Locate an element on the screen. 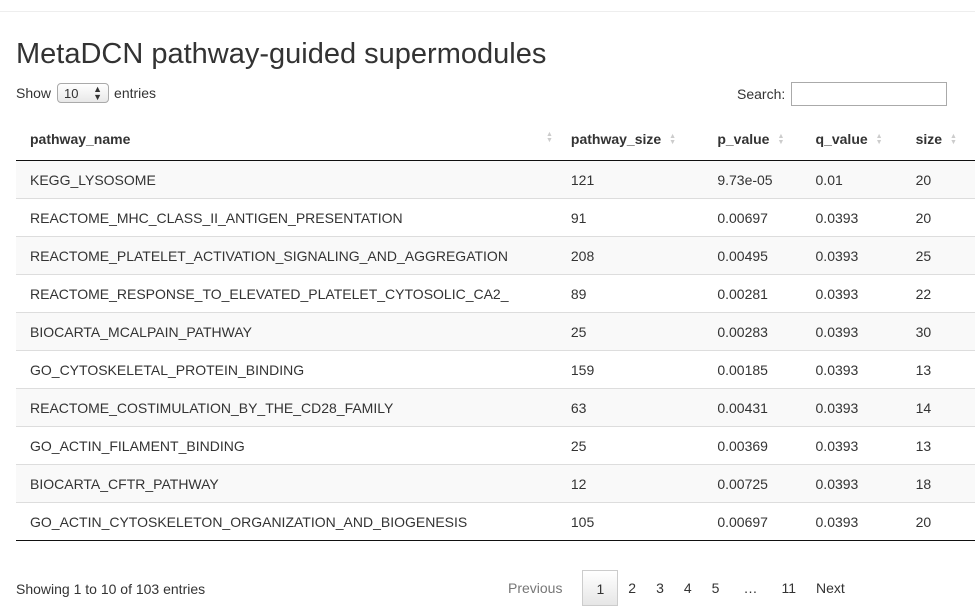 This screenshot has width=975, height=608. page-button-current: 1 is located at coordinates (600, 588).